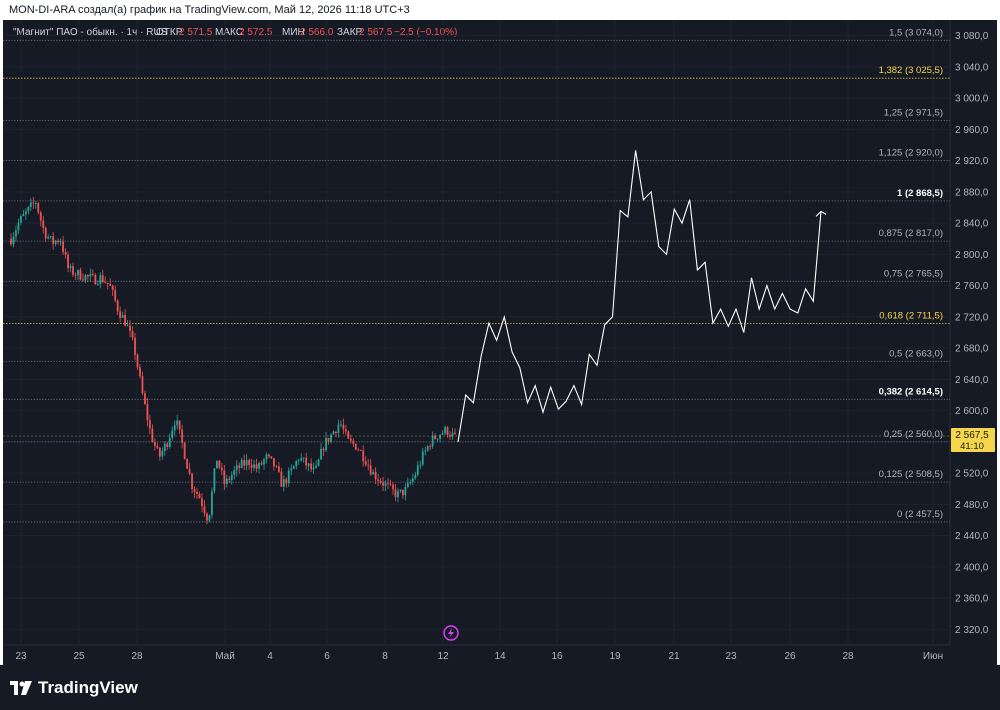  I want to click on high-value: 2 572,5, so click(256, 32).